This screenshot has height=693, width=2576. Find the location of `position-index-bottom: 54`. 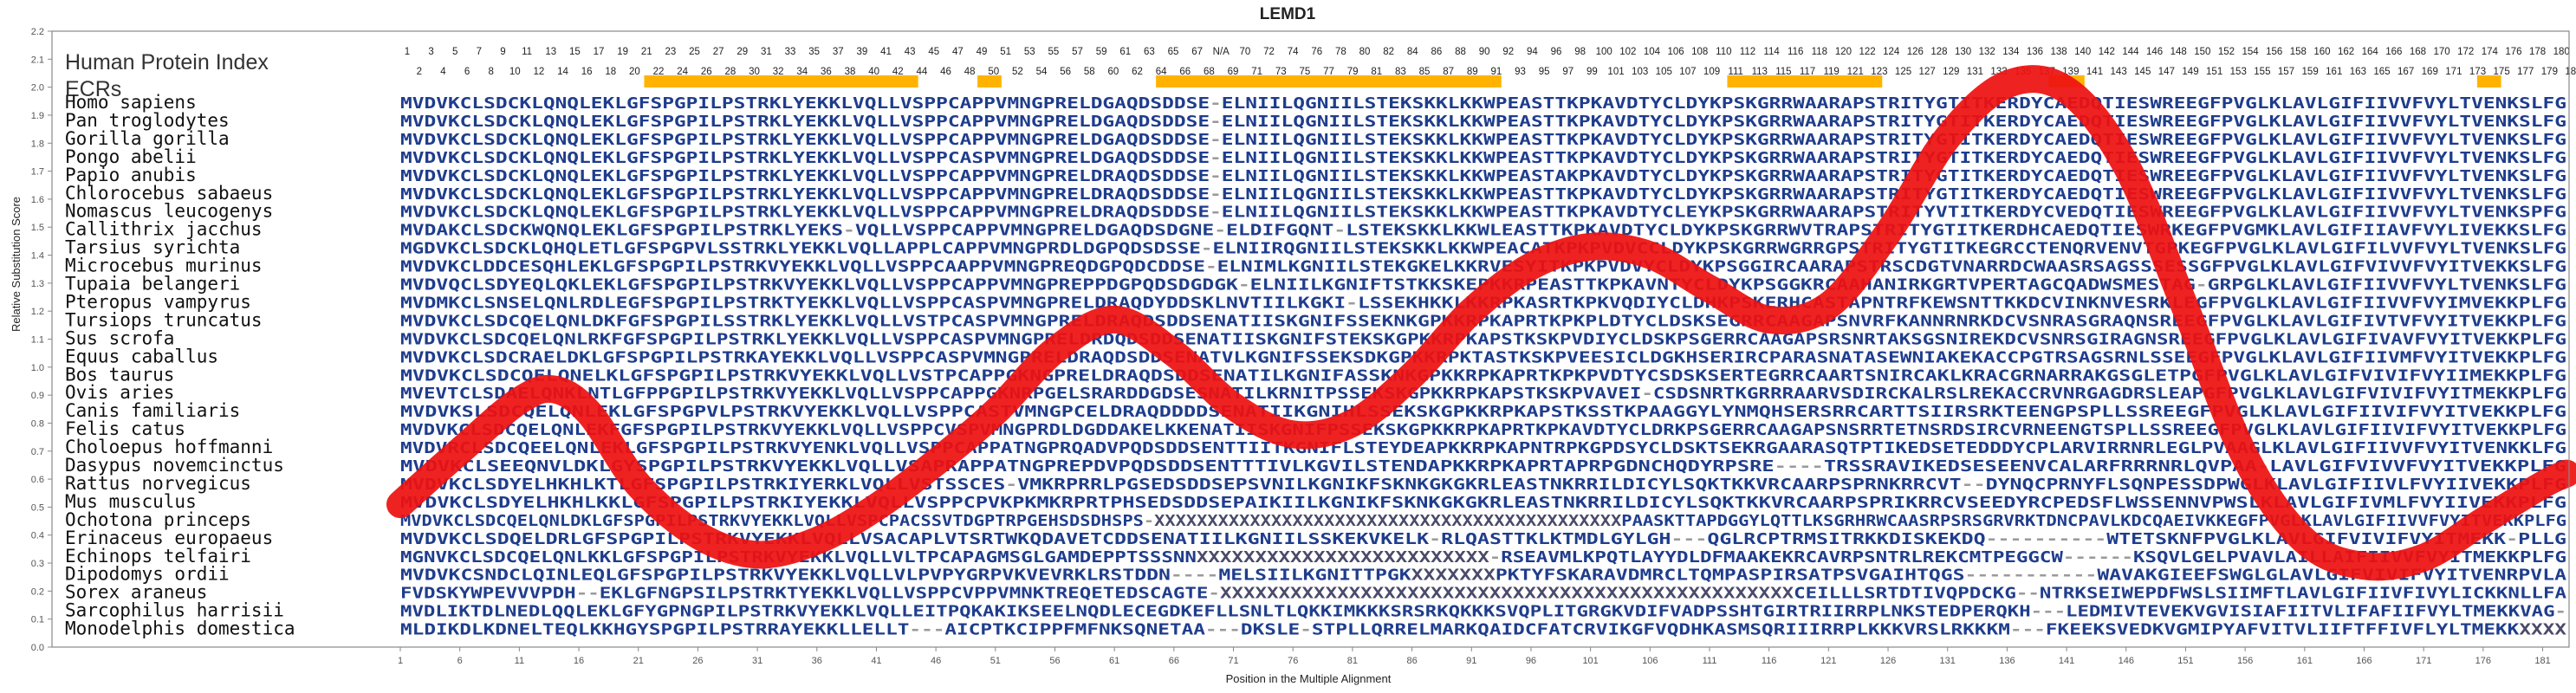

position-index-bottom: 54 is located at coordinates (1042, 72).